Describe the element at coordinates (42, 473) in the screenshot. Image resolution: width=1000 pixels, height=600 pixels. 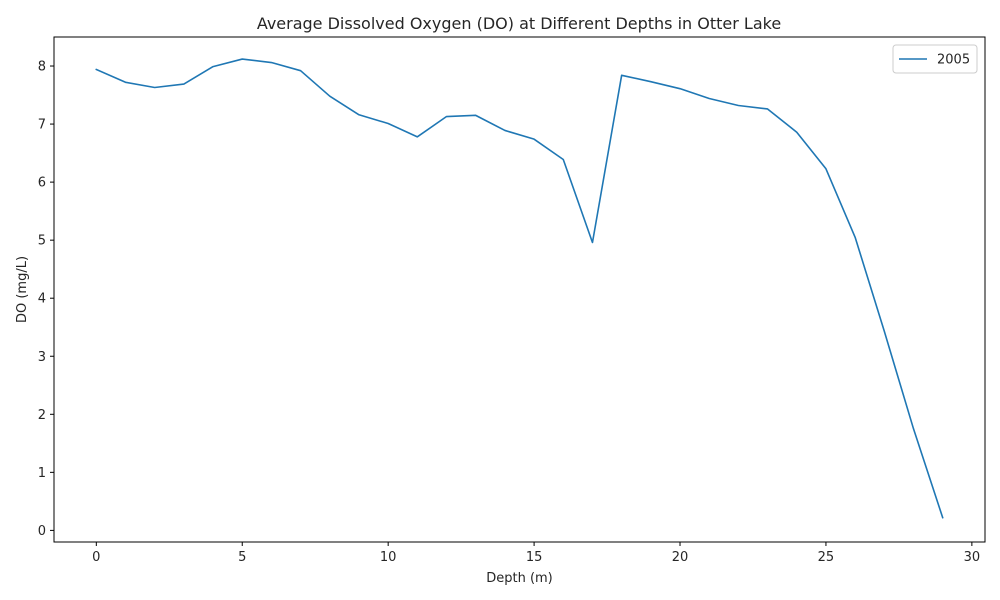
I see `y-tick-label: 1` at that location.